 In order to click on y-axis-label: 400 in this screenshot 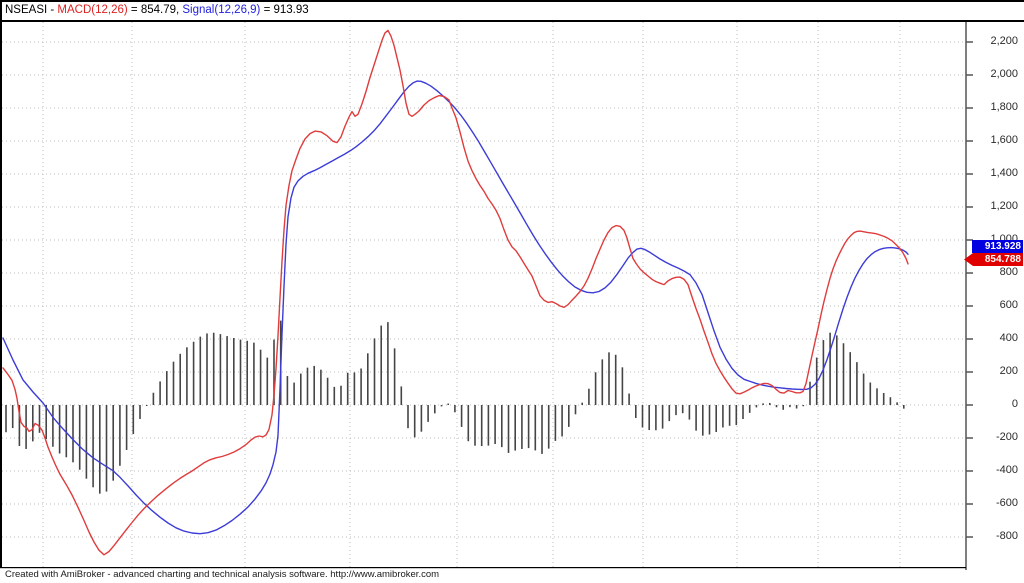, I will do `click(1008, 338)`.